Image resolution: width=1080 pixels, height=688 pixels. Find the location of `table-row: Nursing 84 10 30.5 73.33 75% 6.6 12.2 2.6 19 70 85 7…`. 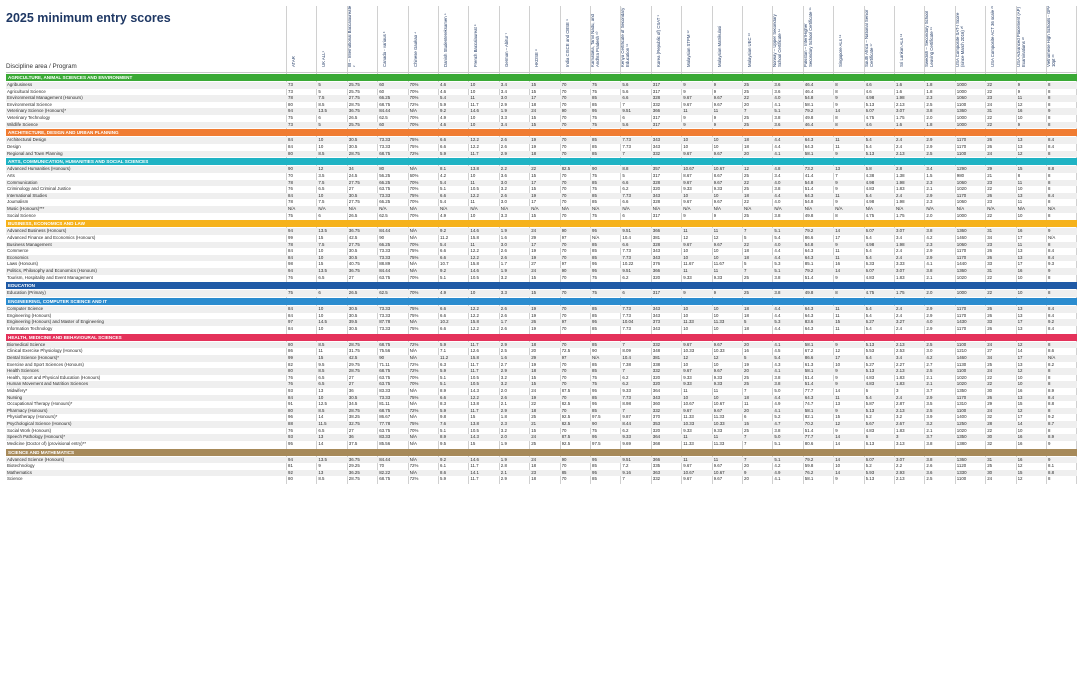

table-row: Nursing 84 10 30.5 73.33 75% 6.6 12.2 2.6 19 70 85 7… is located at coordinates (541, 398).